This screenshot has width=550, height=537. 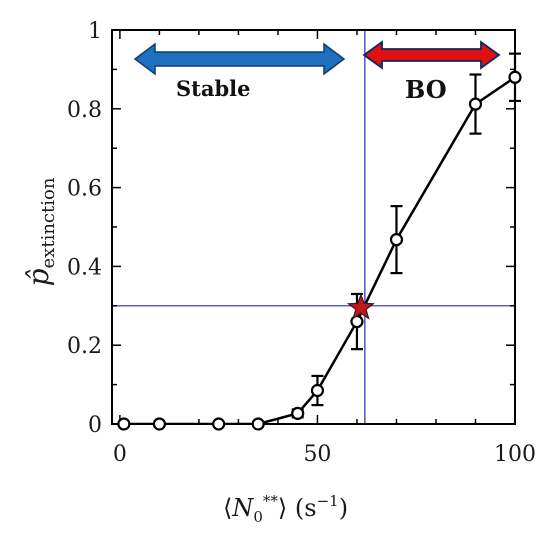 I want to click on y-tick-label: 1, so click(x=95, y=31).